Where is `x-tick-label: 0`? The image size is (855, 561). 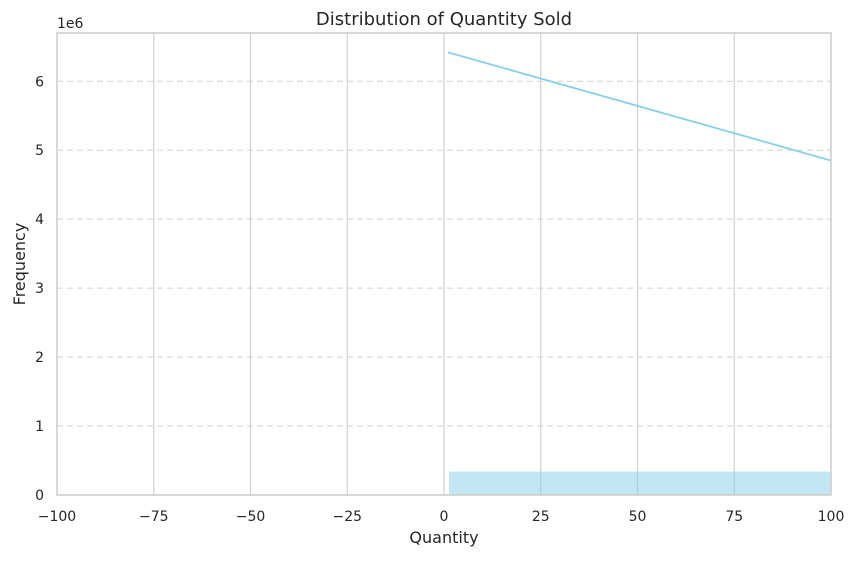 x-tick-label: 0 is located at coordinates (444, 517).